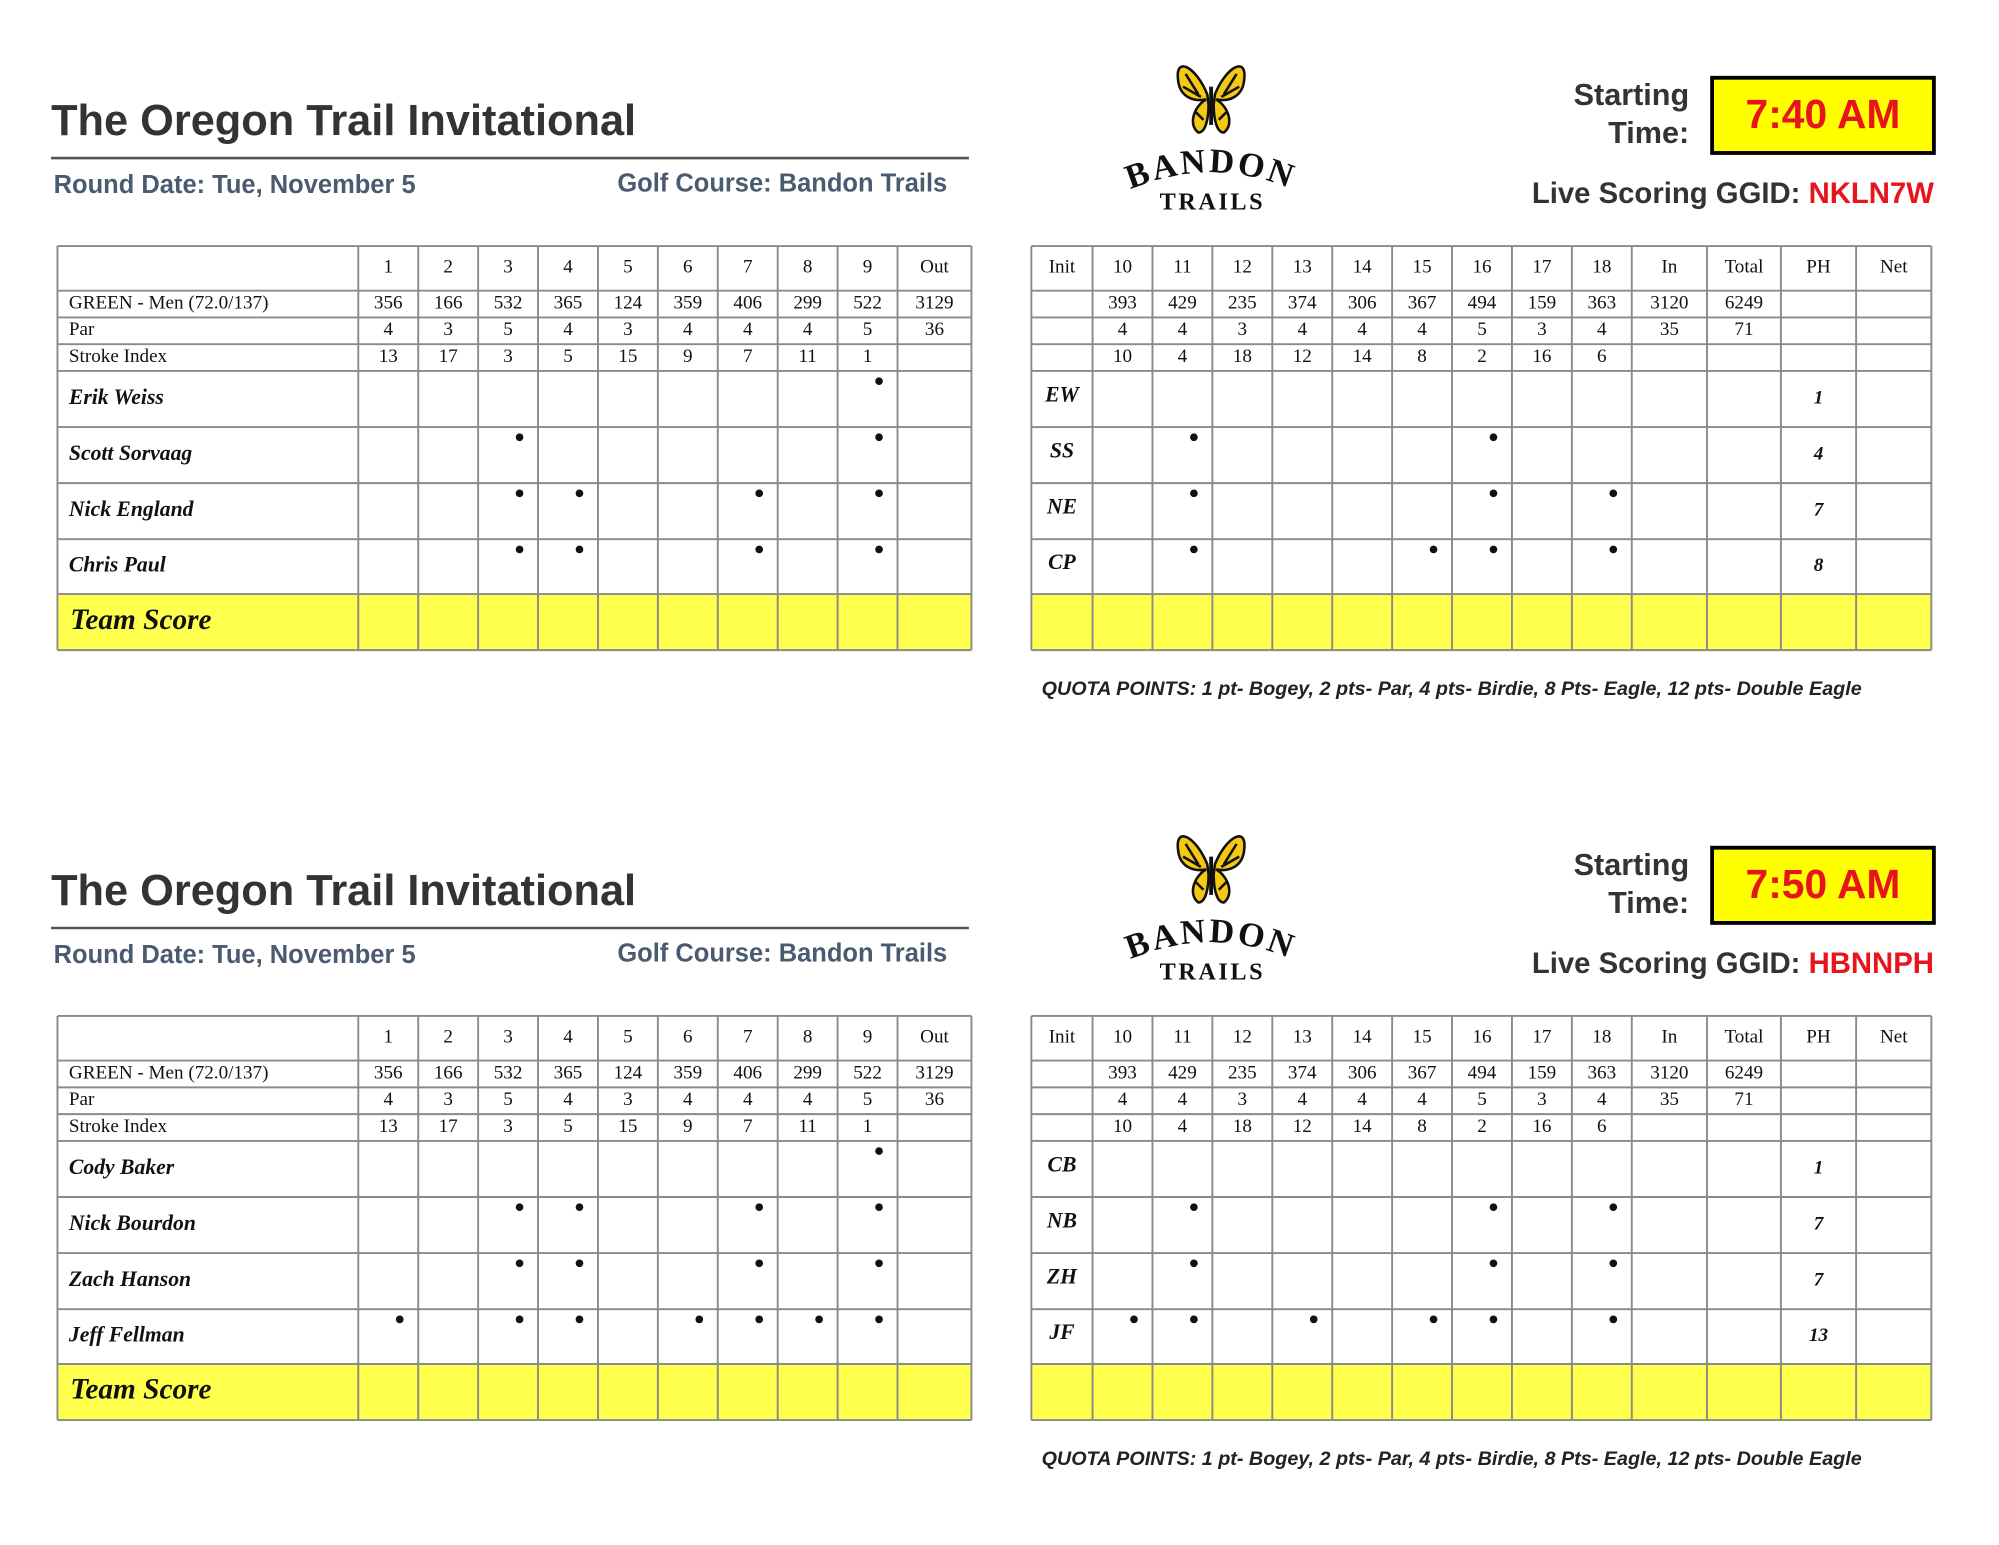 This screenshot has height=1545, width=1999. What do you see at coordinates (1422, 1126) in the screenshot?
I see `stroke-index: 8` at bounding box center [1422, 1126].